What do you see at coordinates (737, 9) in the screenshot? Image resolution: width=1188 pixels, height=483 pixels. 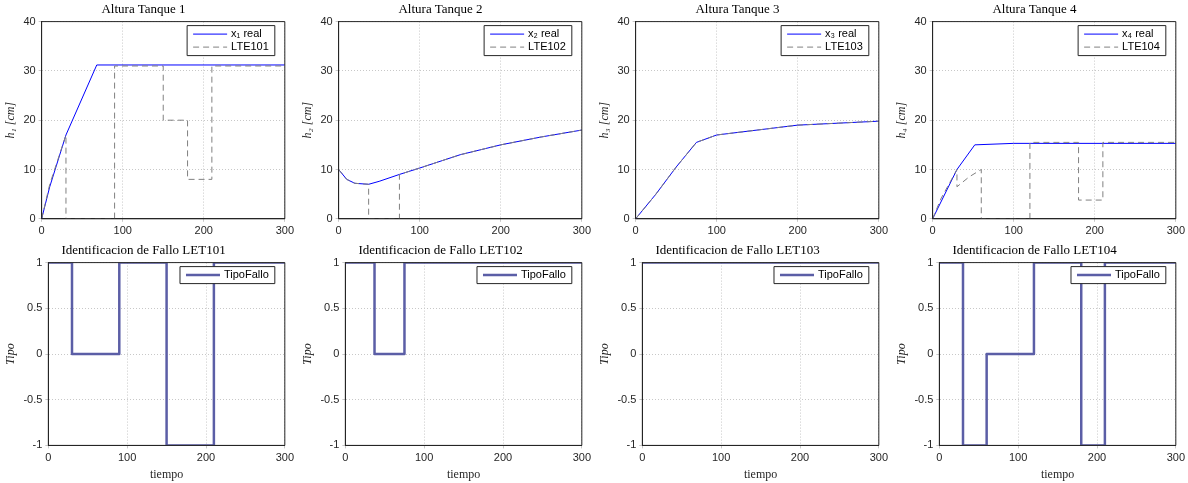 I see `chart-title: Altura Tanque 3` at bounding box center [737, 9].